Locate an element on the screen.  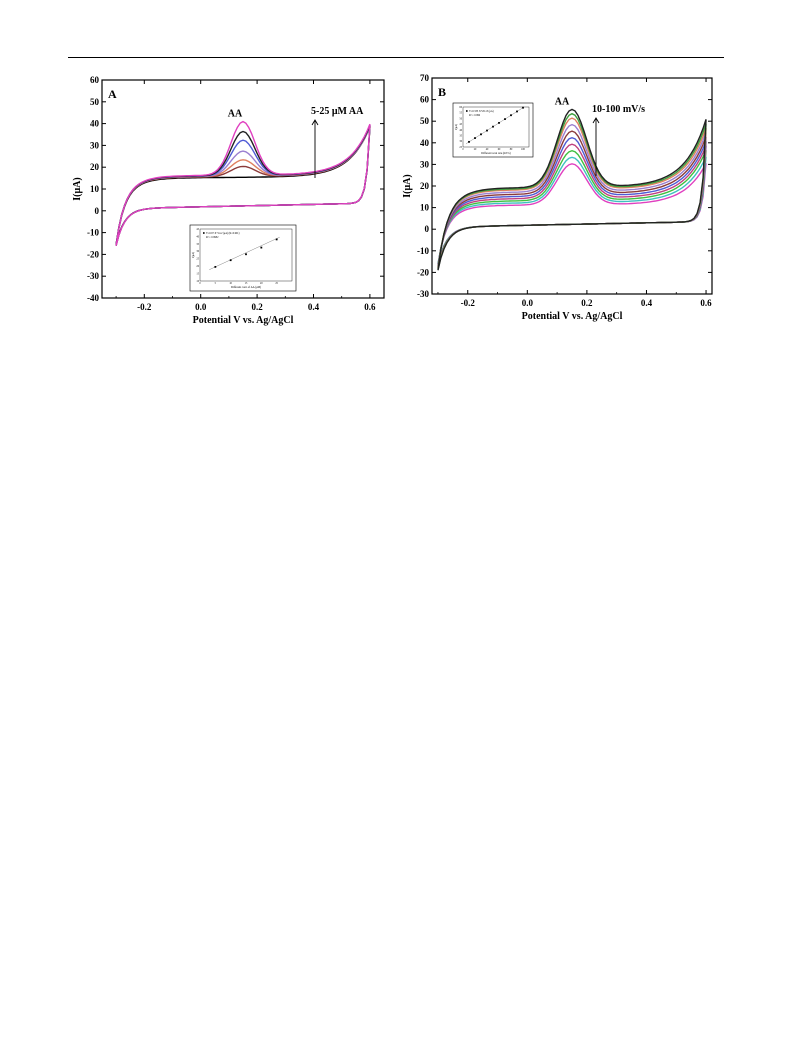
inset-y-tick-label: 10 is located at coordinates (197, 281).